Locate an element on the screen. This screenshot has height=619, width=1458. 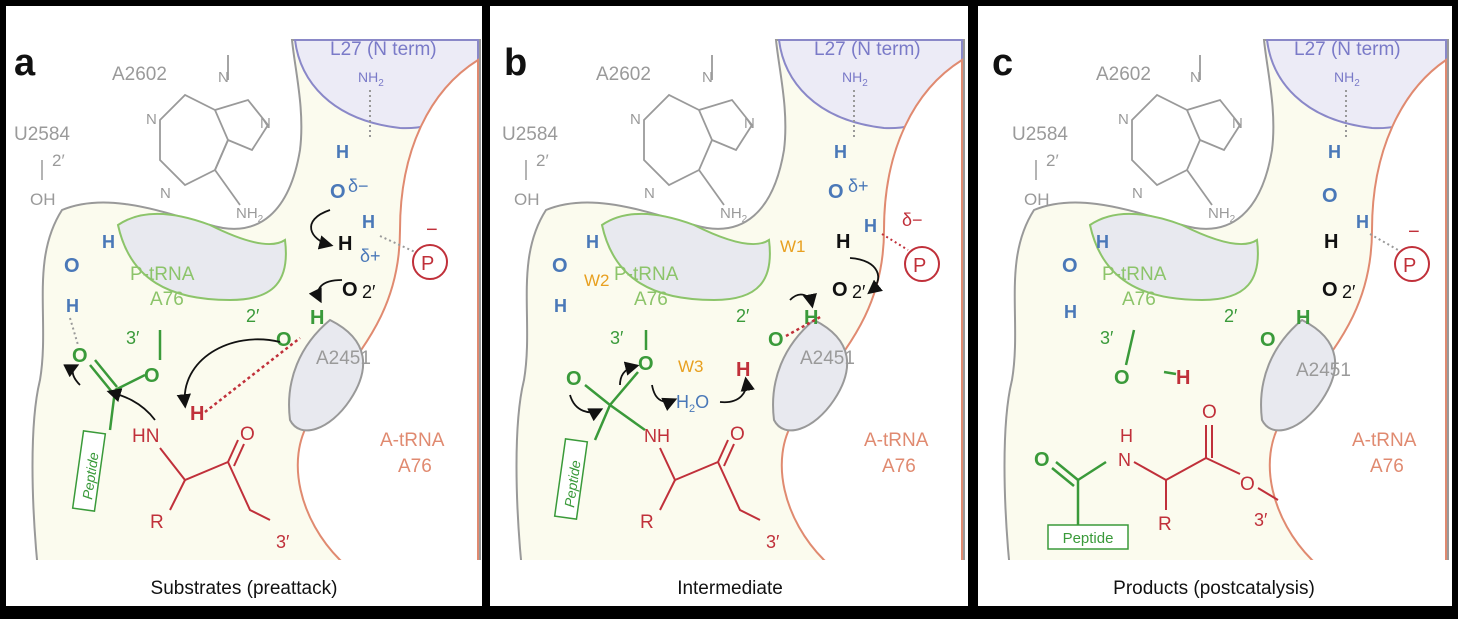
panel-b-atrna-region is located at coordinates (871, 324).